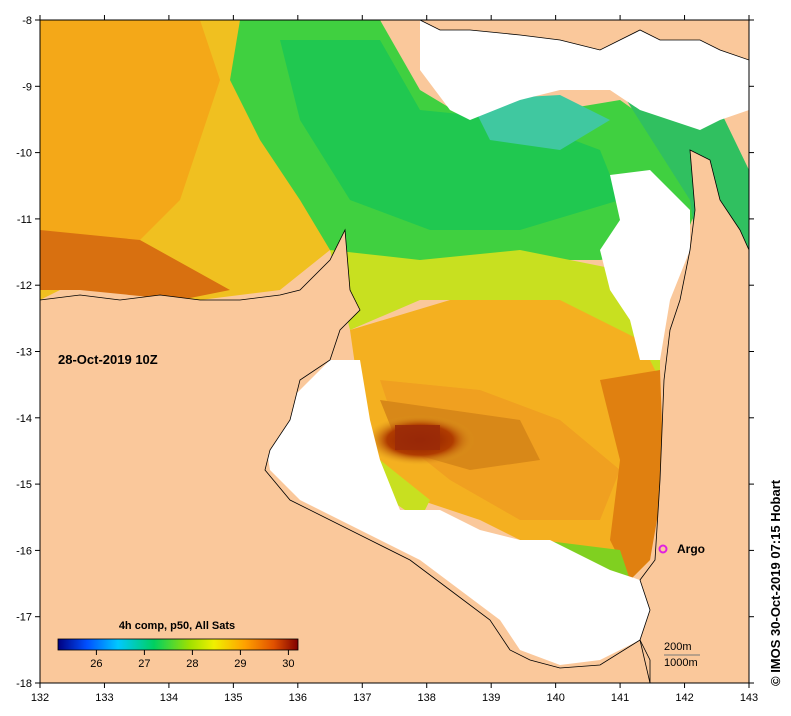 This screenshot has height=716, width=791. Describe the element at coordinates (362, 698) in the screenshot. I see `x-tick-label: 137` at that location.